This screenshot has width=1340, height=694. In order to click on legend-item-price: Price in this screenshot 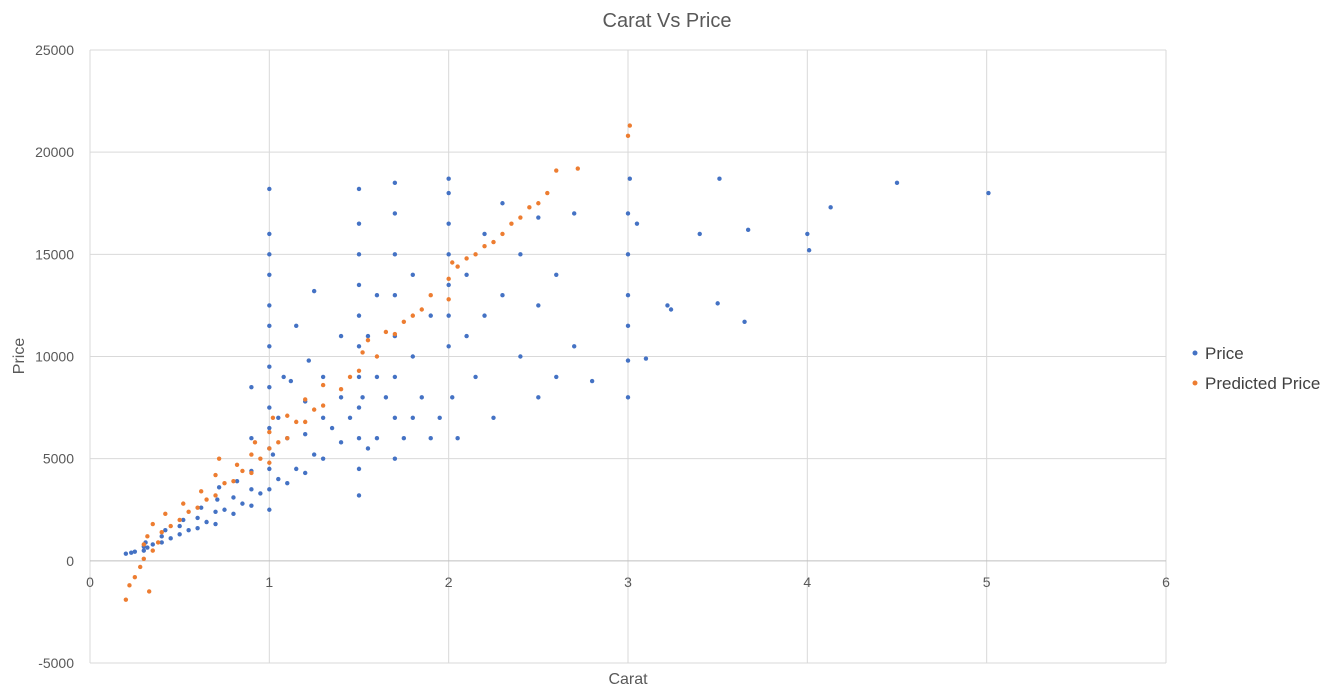, I will do `click(1218, 353)`.